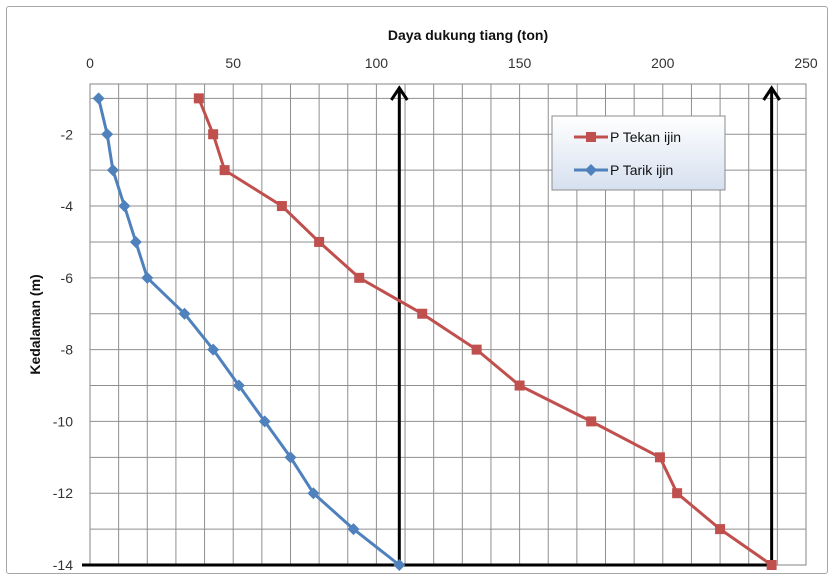  Describe the element at coordinates (468, 35) in the screenshot. I see `x-axis-title: Daya dukung tiang (ton)` at that location.